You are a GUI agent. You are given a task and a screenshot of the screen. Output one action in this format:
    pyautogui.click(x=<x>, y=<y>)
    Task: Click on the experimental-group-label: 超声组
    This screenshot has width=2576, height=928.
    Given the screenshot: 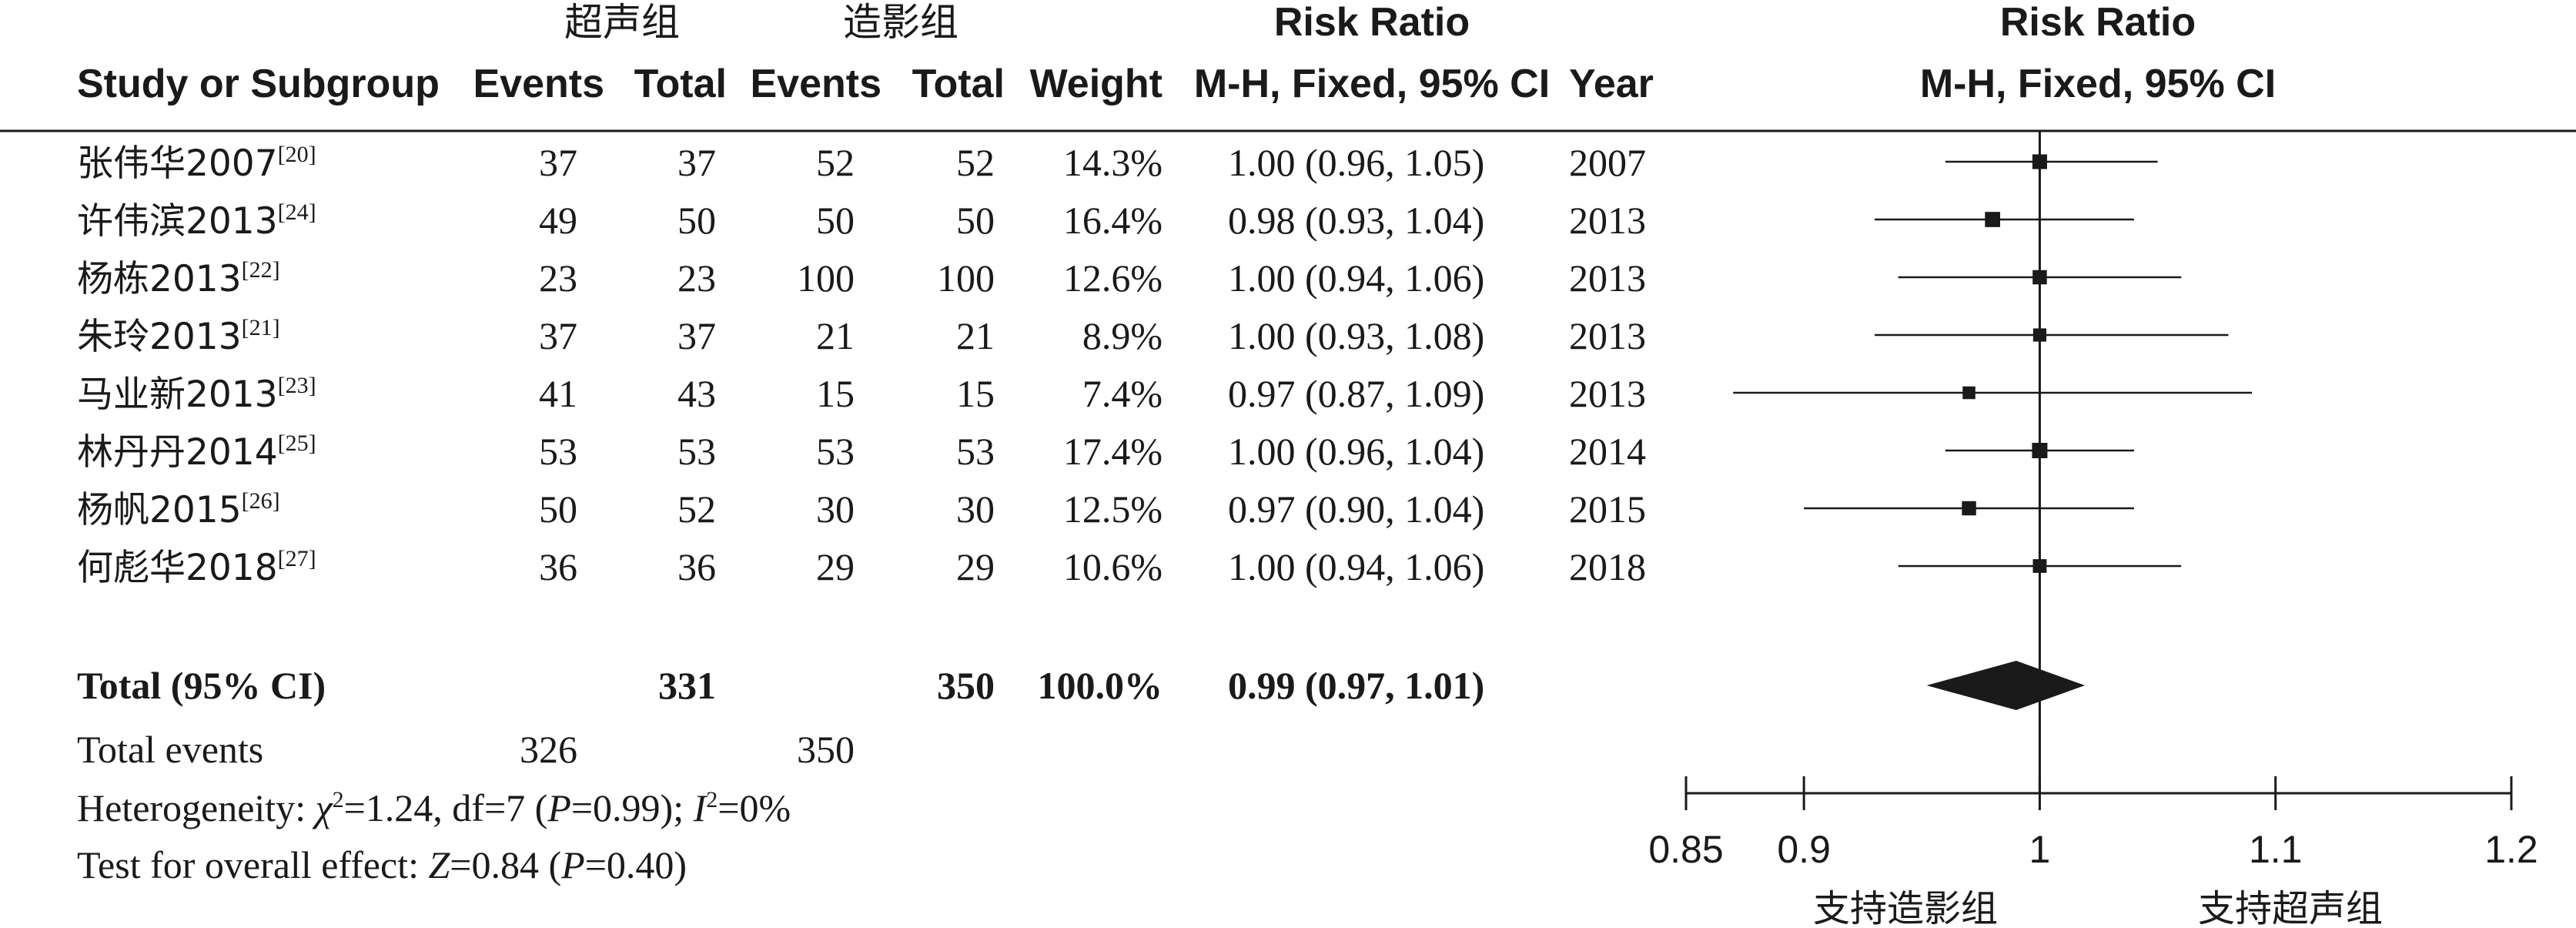 What is the action you would take?
    pyautogui.click(x=622, y=22)
    